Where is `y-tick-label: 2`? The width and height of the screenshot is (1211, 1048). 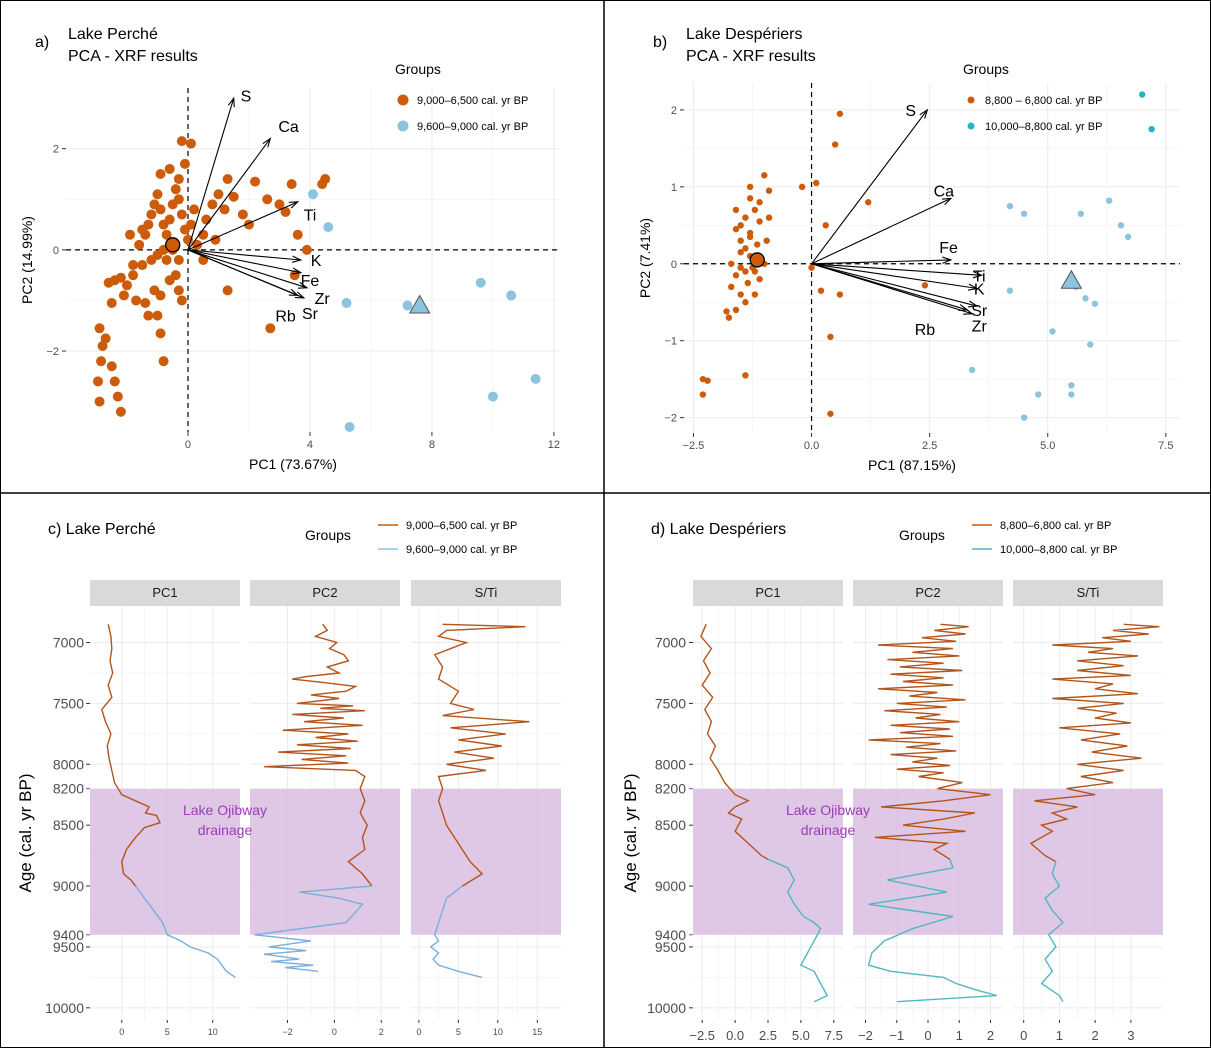 y-tick-label: 2 is located at coordinates (674, 111).